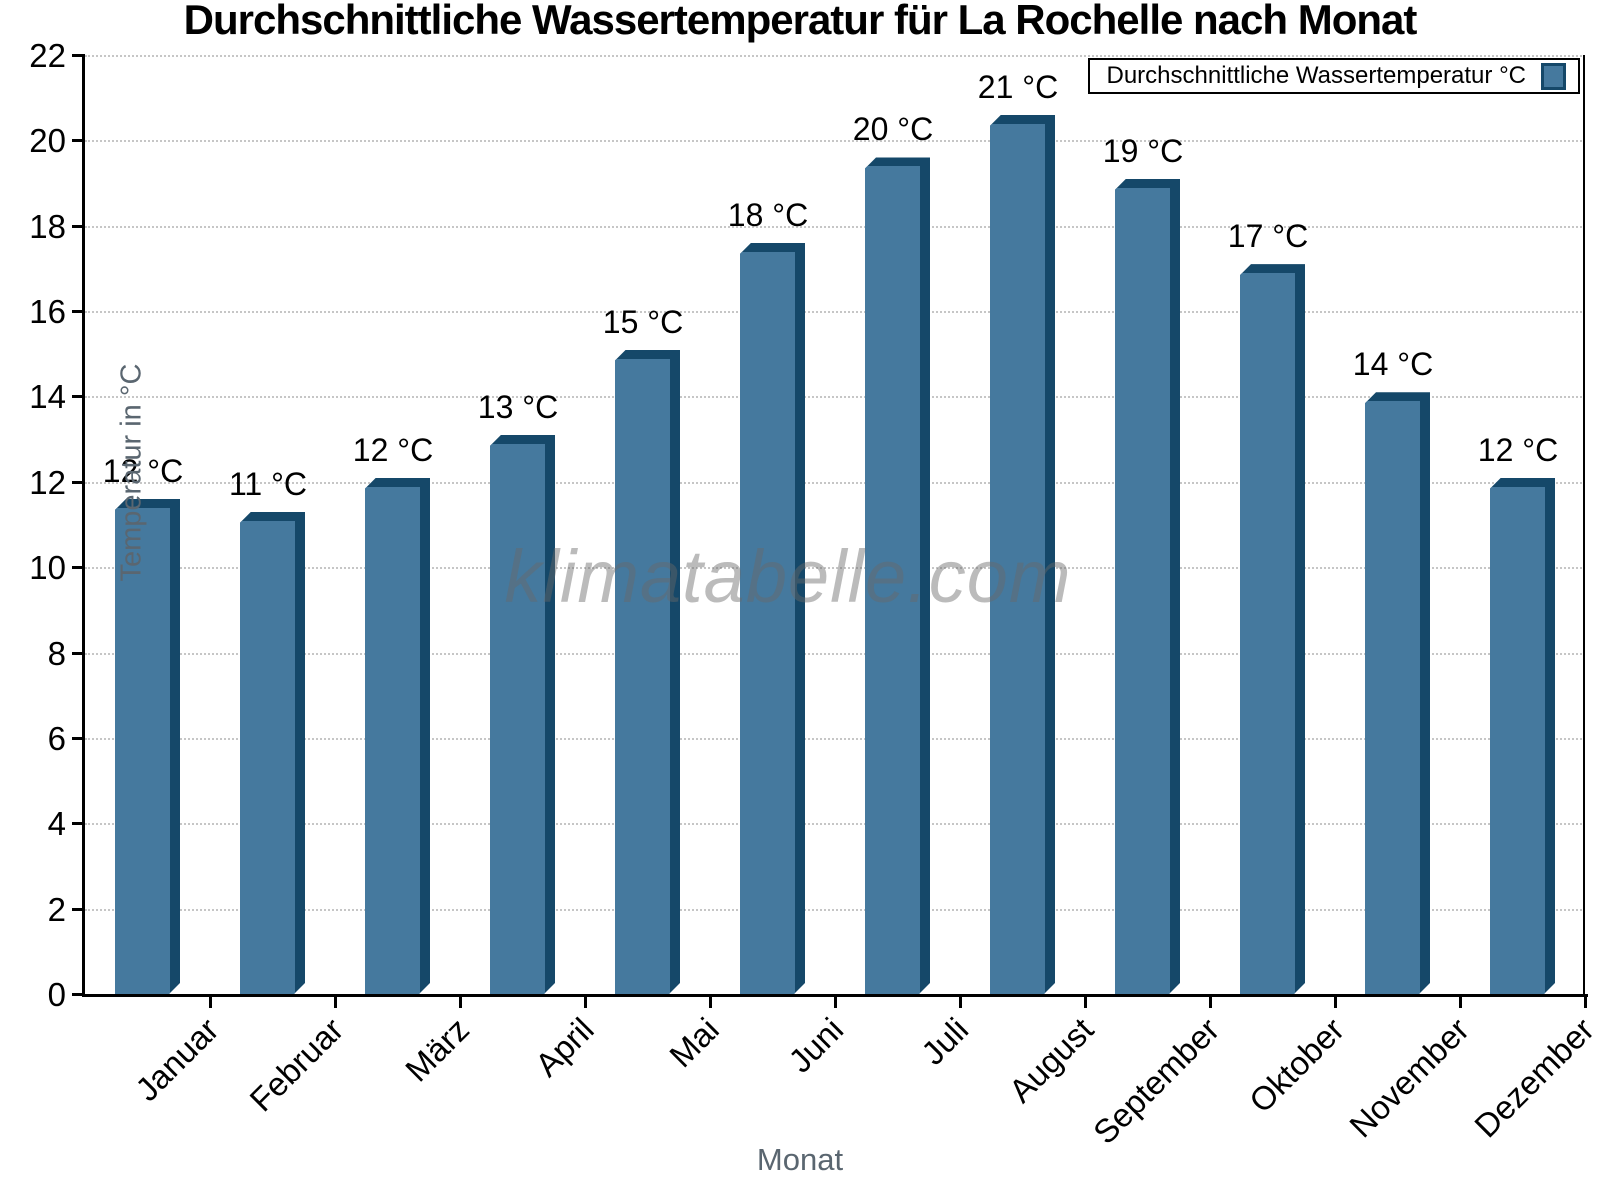 Image resolution: width=1600 pixels, height=1200 pixels. What do you see at coordinates (893, 129) in the screenshot?
I see `bar-value-label: 20 °C` at bounding box center [893, 129].